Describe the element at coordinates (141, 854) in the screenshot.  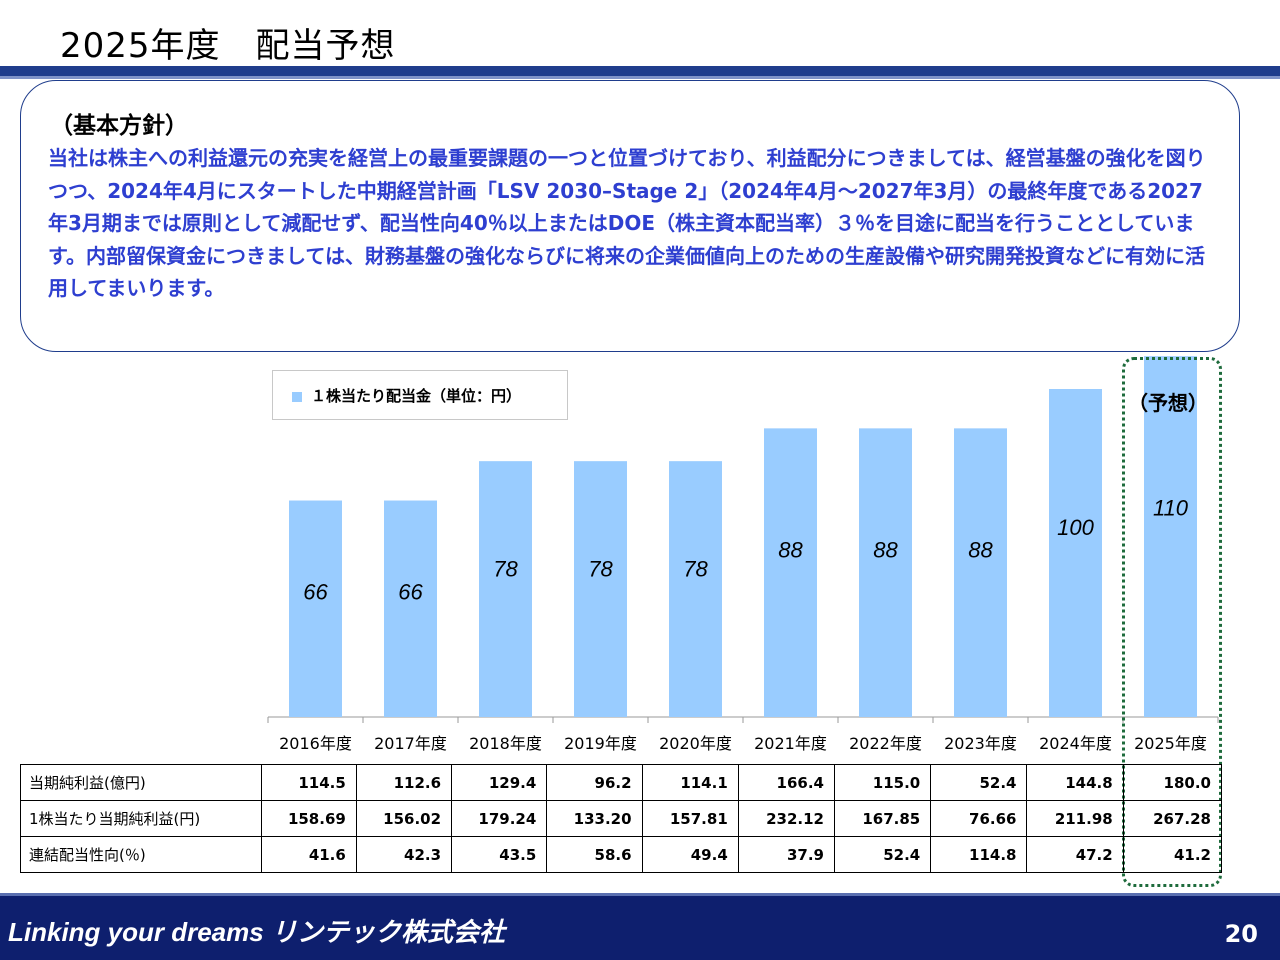
I see `row-label: 連結配当性向(％)` at that location.